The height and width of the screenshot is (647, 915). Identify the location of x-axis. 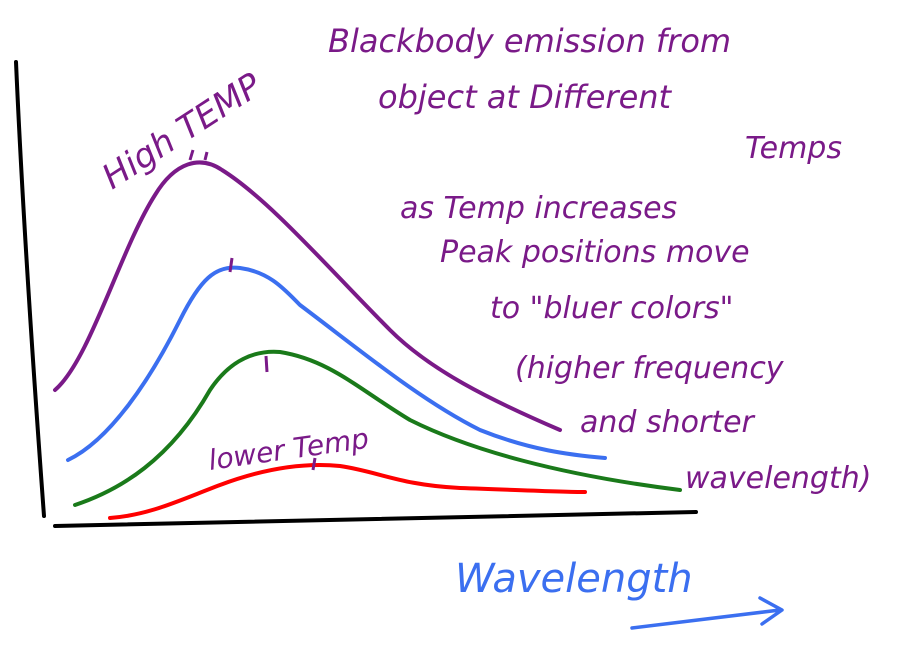
(375, 519).